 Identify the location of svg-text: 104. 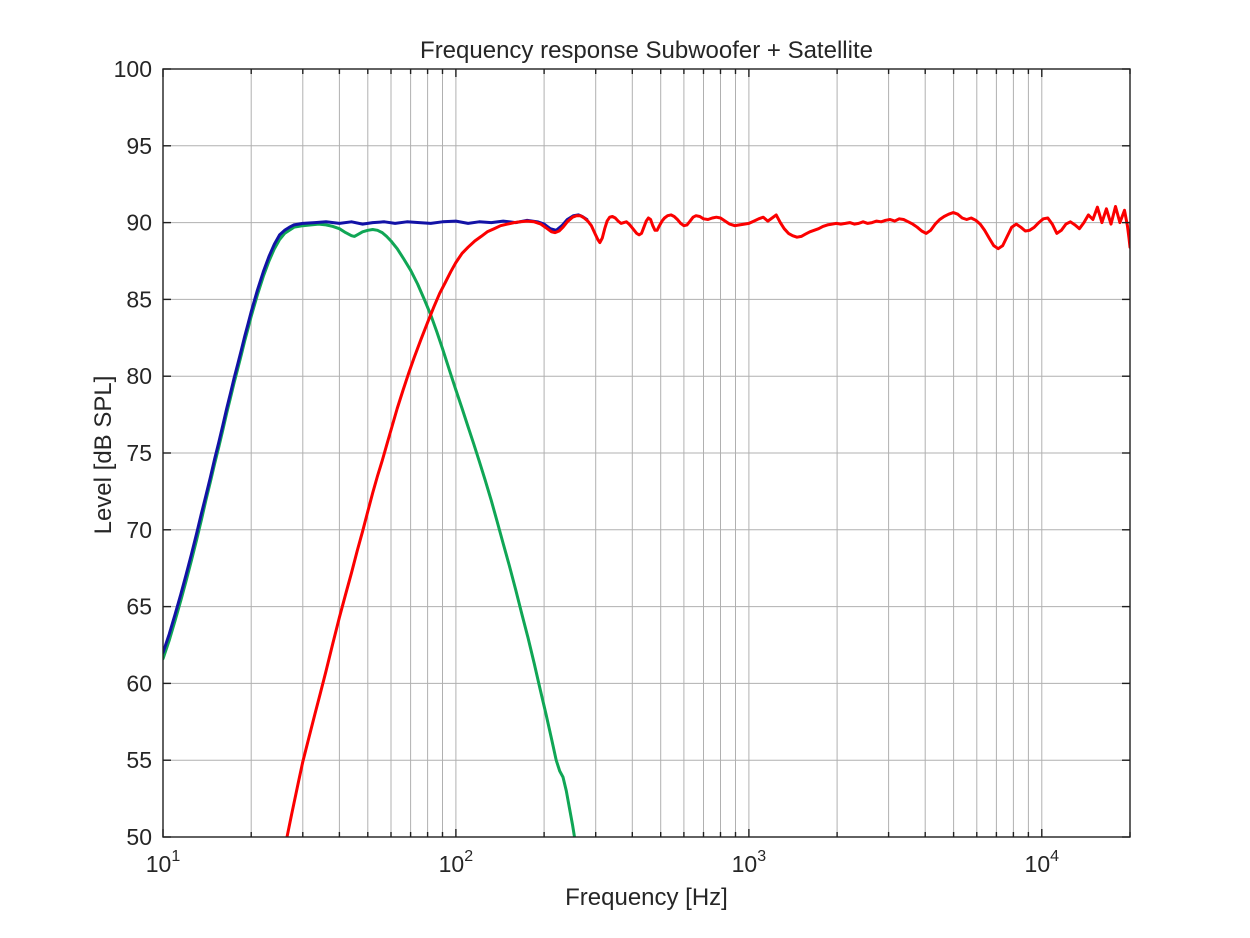
(1042, 862).